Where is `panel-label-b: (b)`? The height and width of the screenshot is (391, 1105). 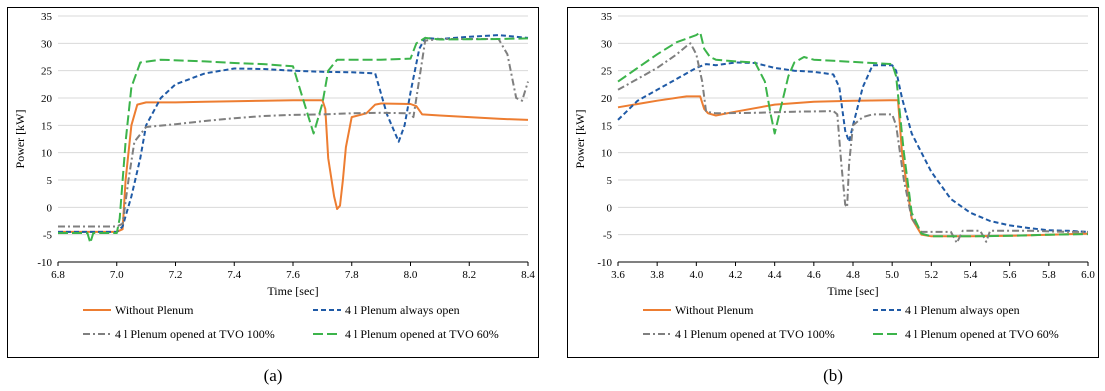
panel-label-b: (b) is located at coordinates (833, 375).